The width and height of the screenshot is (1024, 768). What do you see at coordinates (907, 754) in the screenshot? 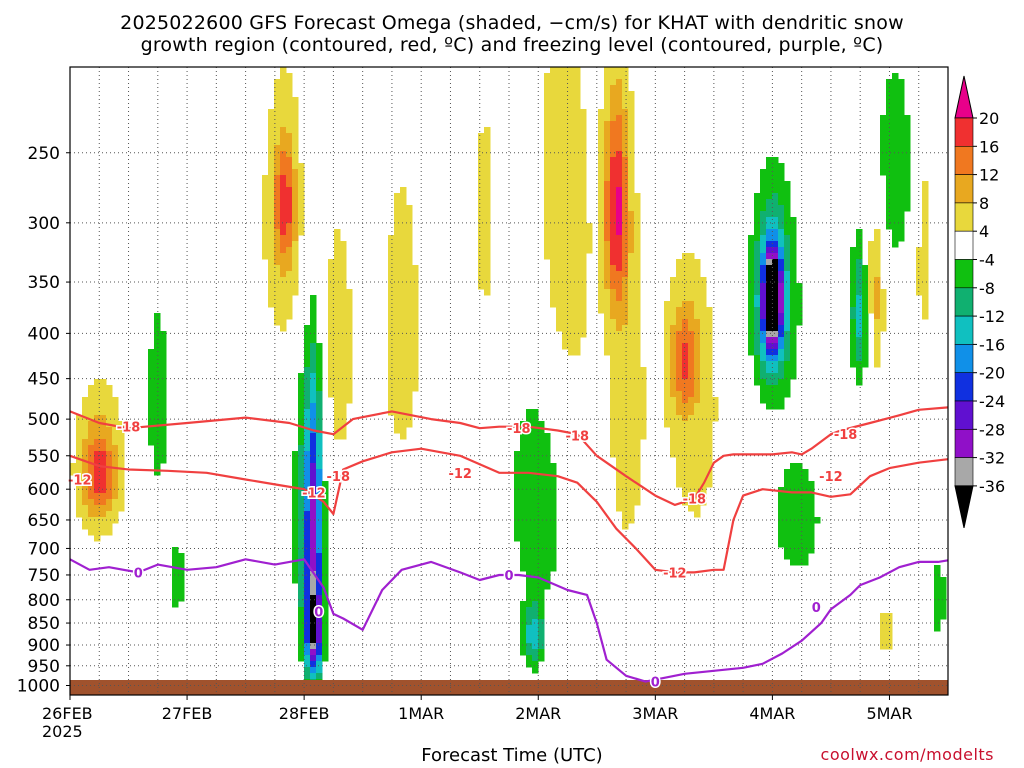
I see `credit-link: coolwx.com/modelts` at bounding box center [907, 754].